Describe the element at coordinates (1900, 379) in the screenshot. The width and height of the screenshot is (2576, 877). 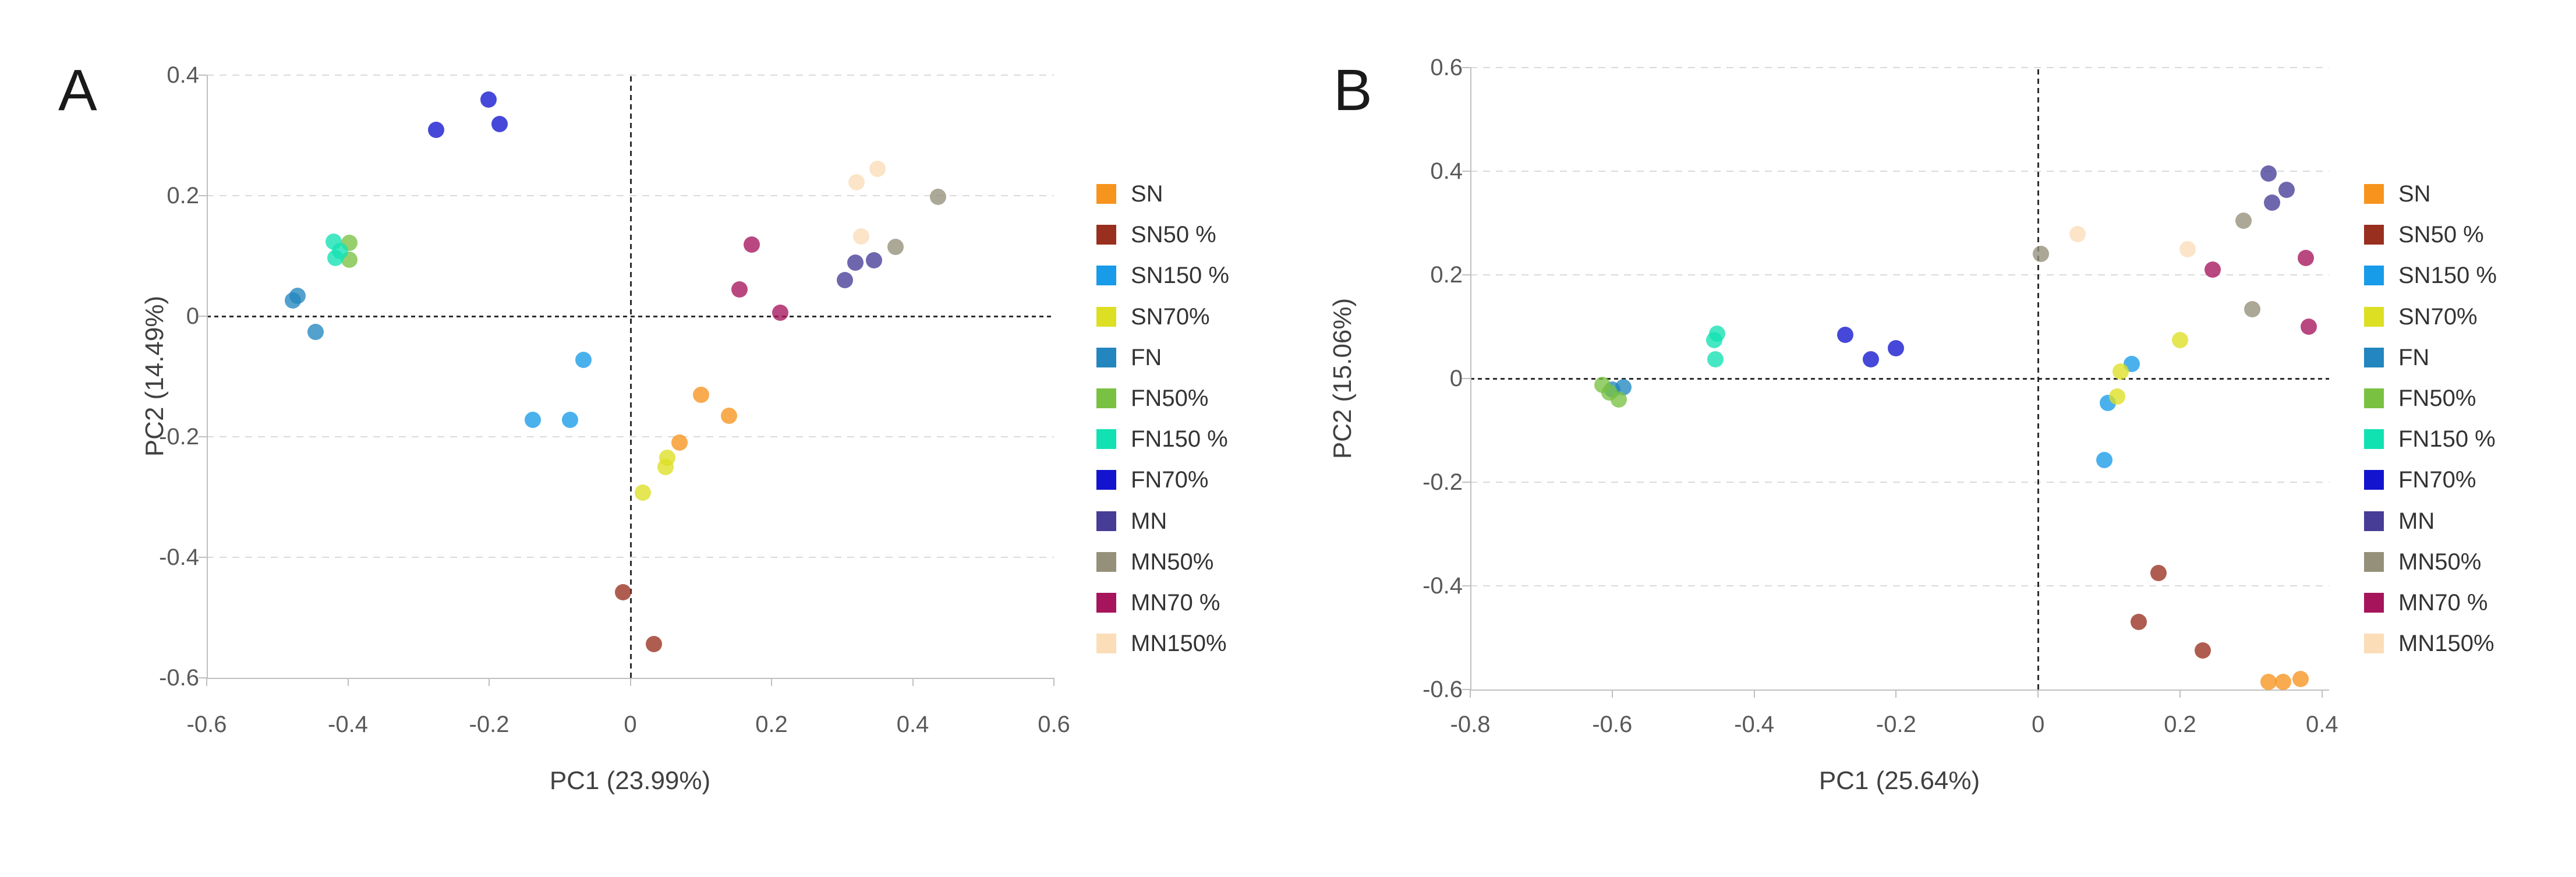
I see `zero-gridline-horizontal` at that location.